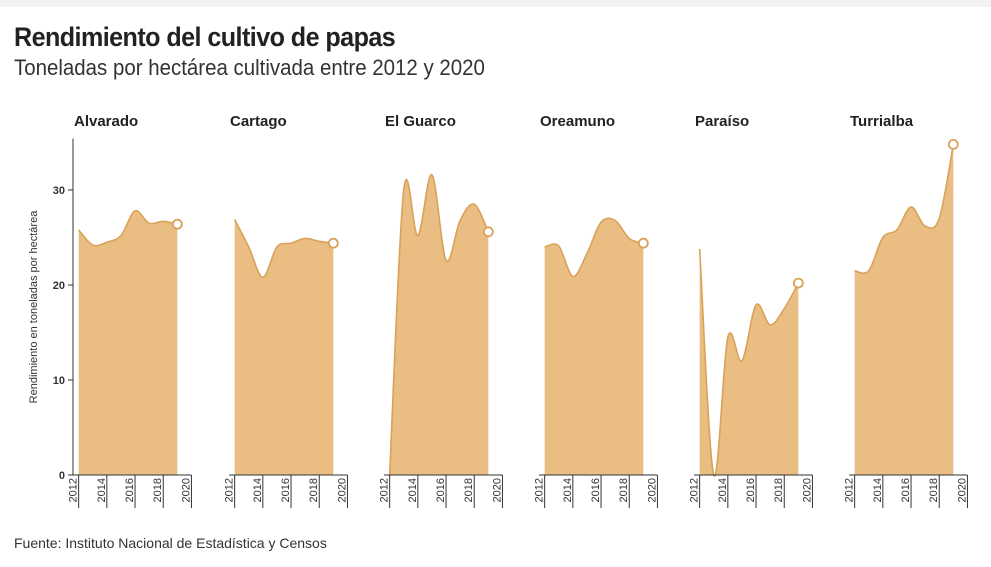 Image resolution: width=991 pixels, height=567 pixels. I want to click on panel-label: El Guarco, so click(420, 121).